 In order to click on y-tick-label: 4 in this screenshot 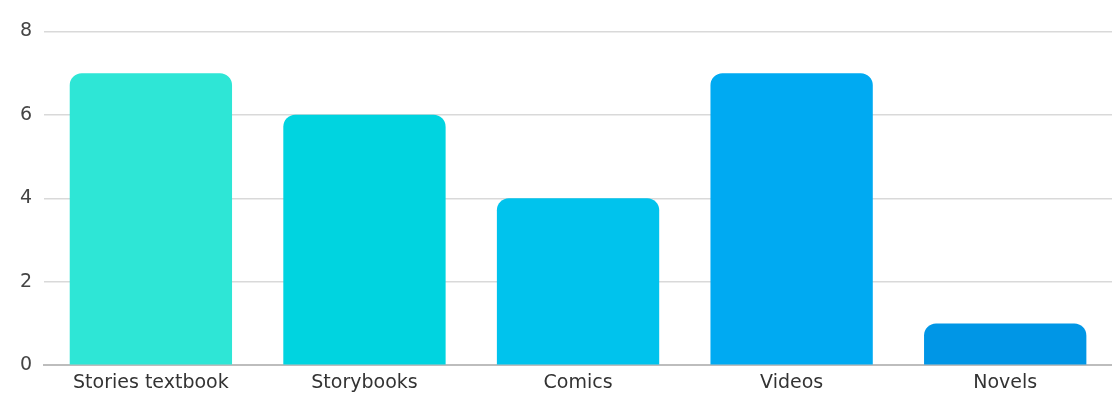, I will do `click(26, 196)`.